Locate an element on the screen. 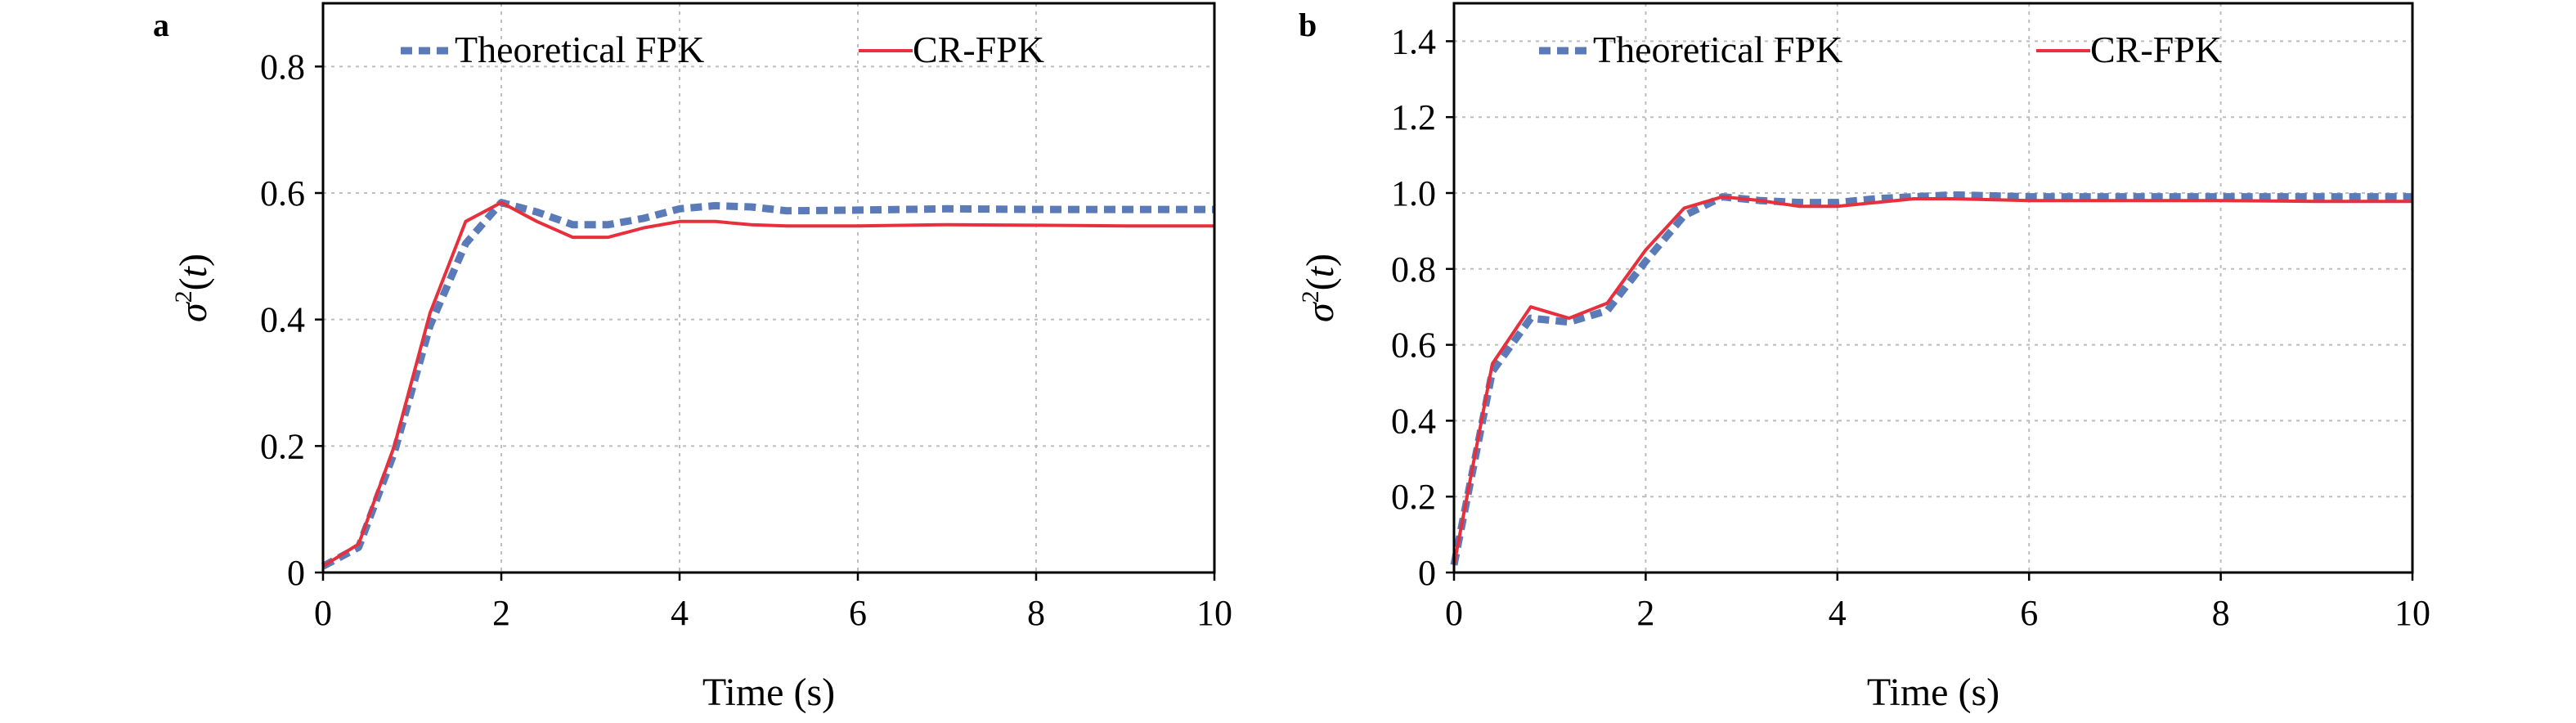  panel-a-y-axis-title-t: t is located at coordinates (194, 271).